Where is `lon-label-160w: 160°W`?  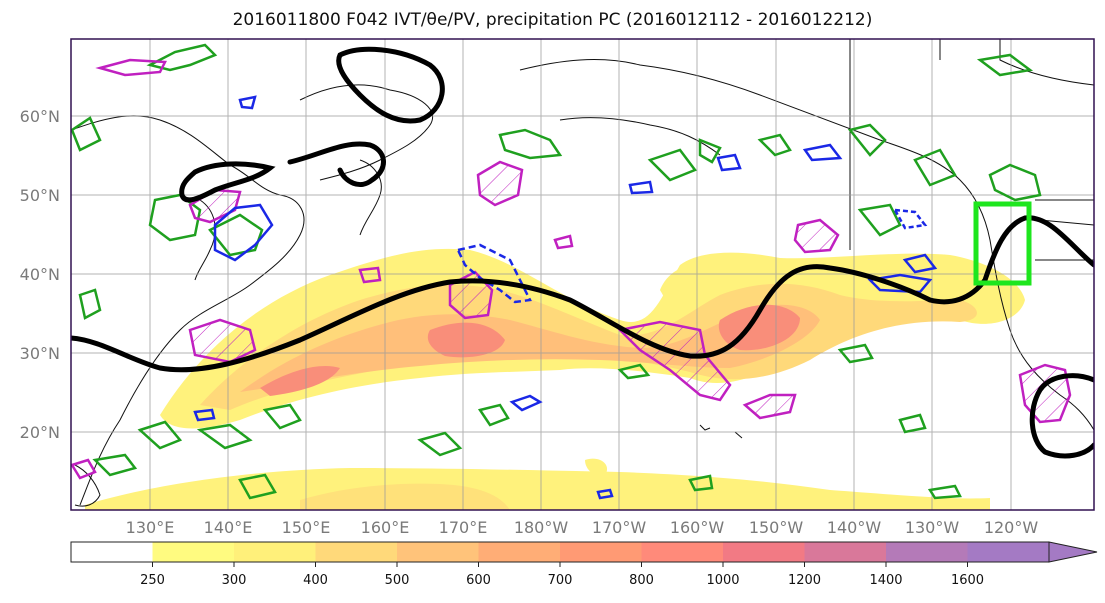
lon-label-160w: 160°W is located at coordinates (697, 527).